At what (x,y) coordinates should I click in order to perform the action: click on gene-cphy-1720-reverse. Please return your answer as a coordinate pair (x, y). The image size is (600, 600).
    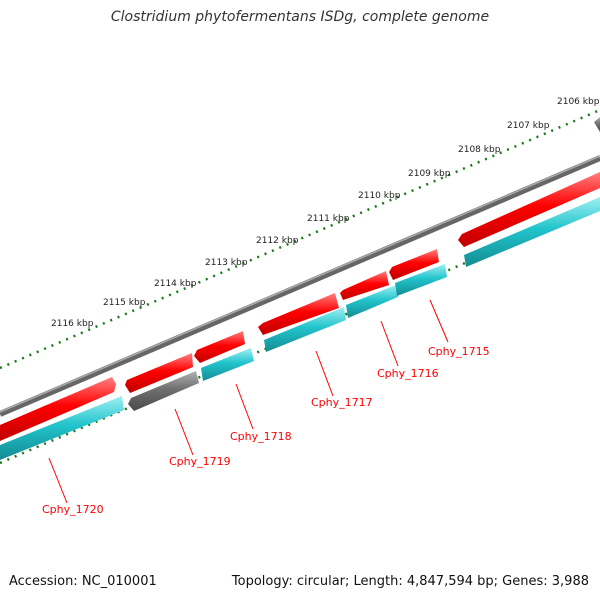
    Looking at the image, I should click on (62, 428).